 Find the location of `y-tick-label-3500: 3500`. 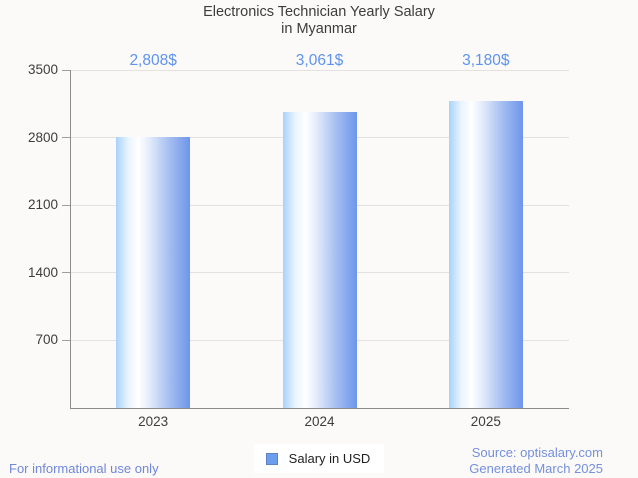

y-tick-label-3500: 3500 is located at coordinates (42, 69).